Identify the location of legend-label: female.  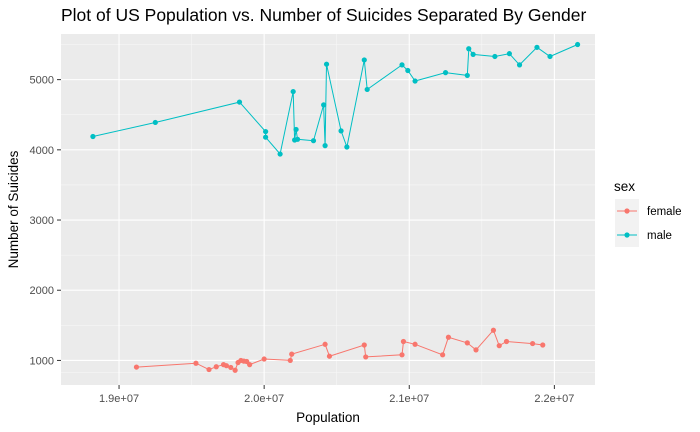
(664, 212).